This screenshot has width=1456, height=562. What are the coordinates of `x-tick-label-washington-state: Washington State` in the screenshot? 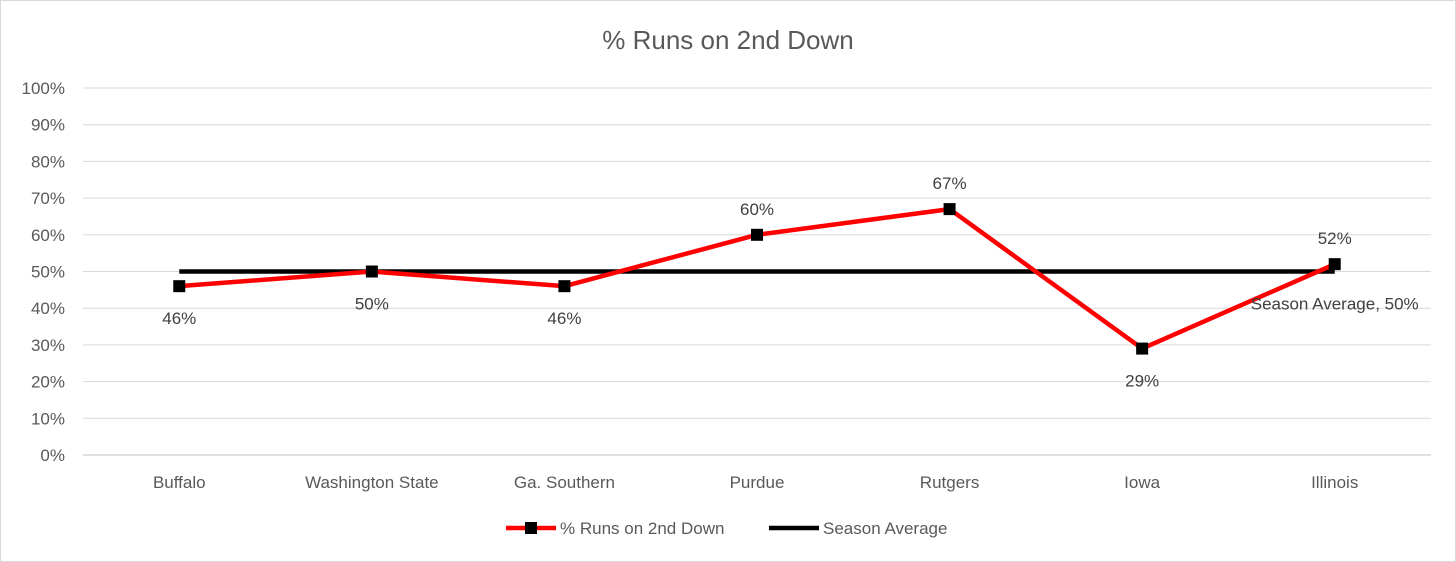 It's located at (372, 482).